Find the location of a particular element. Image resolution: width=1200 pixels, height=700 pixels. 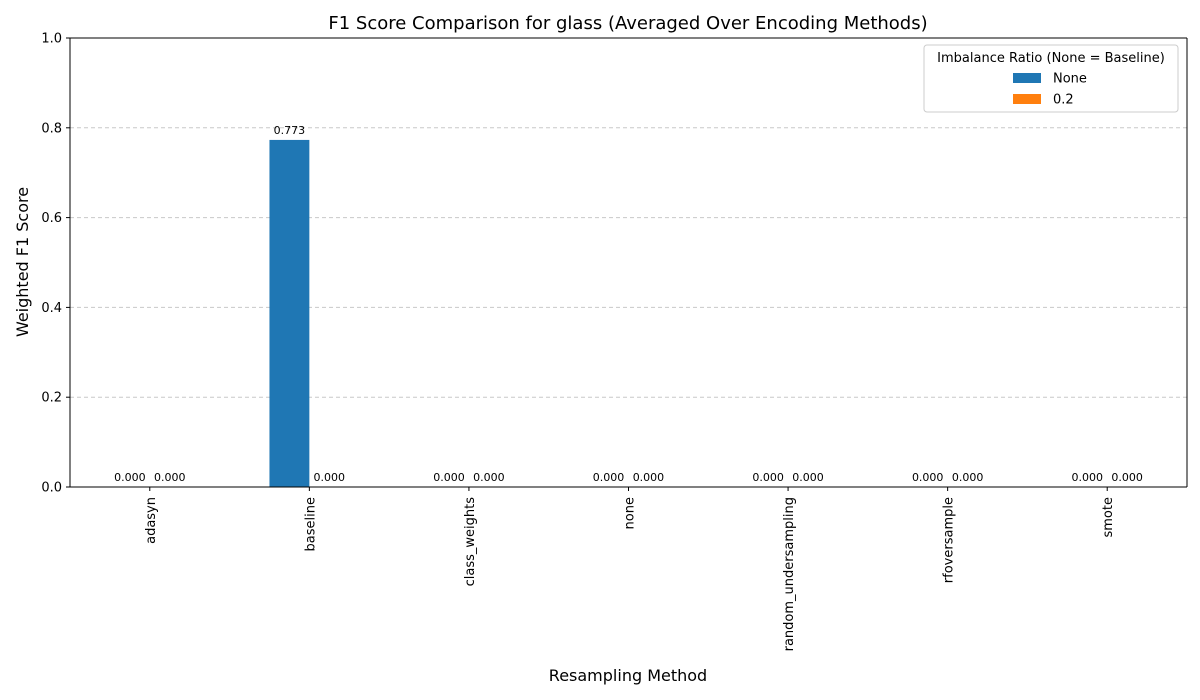

x-tick-label: none is located at coordinates (630, 513).